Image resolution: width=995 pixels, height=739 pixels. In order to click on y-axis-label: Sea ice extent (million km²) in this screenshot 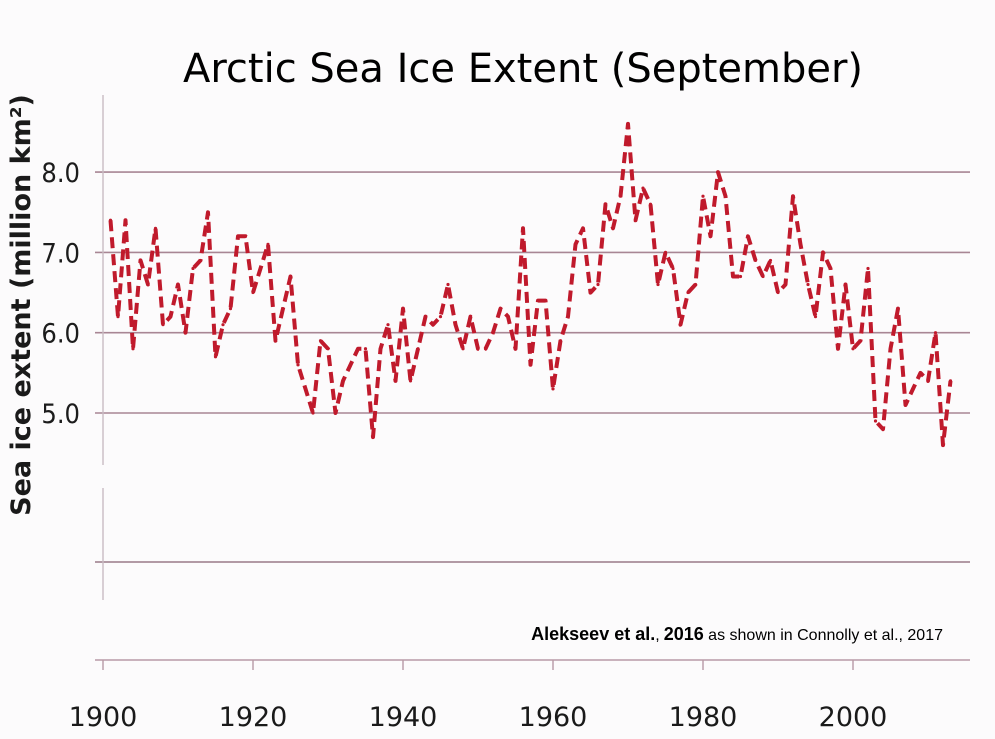, I will do `click(21, 305)`.